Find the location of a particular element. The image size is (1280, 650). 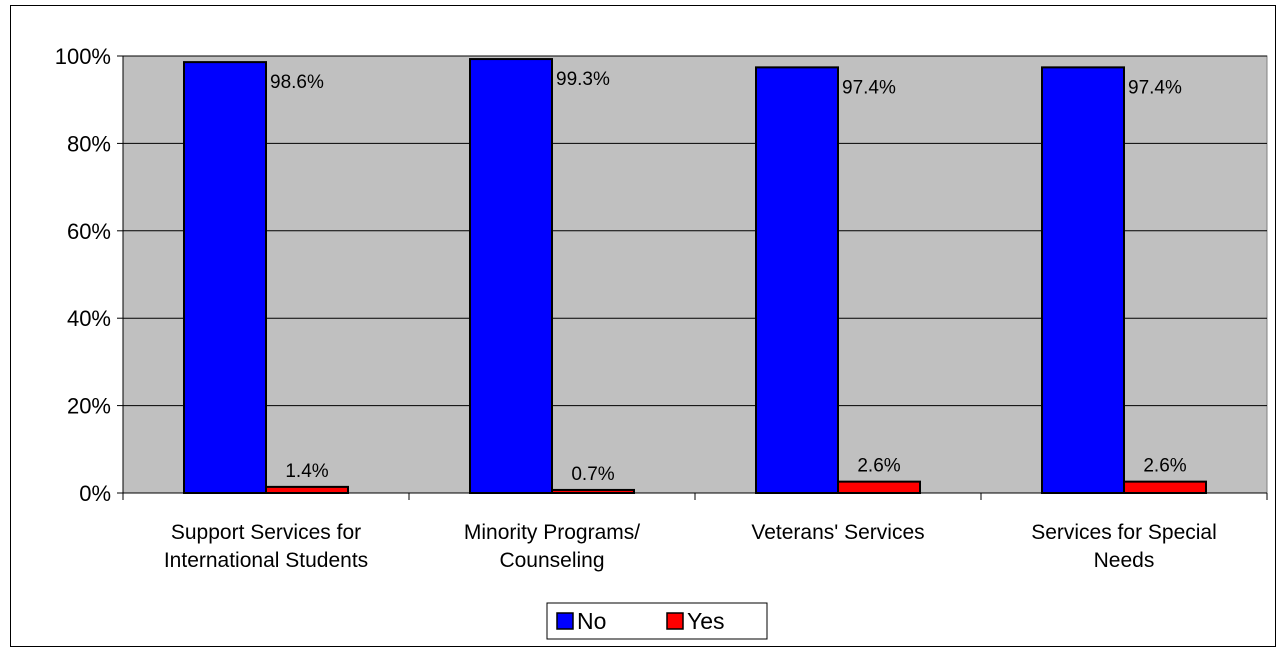

x-category-label: Veterans' Services is located at coordinates (837, 532).